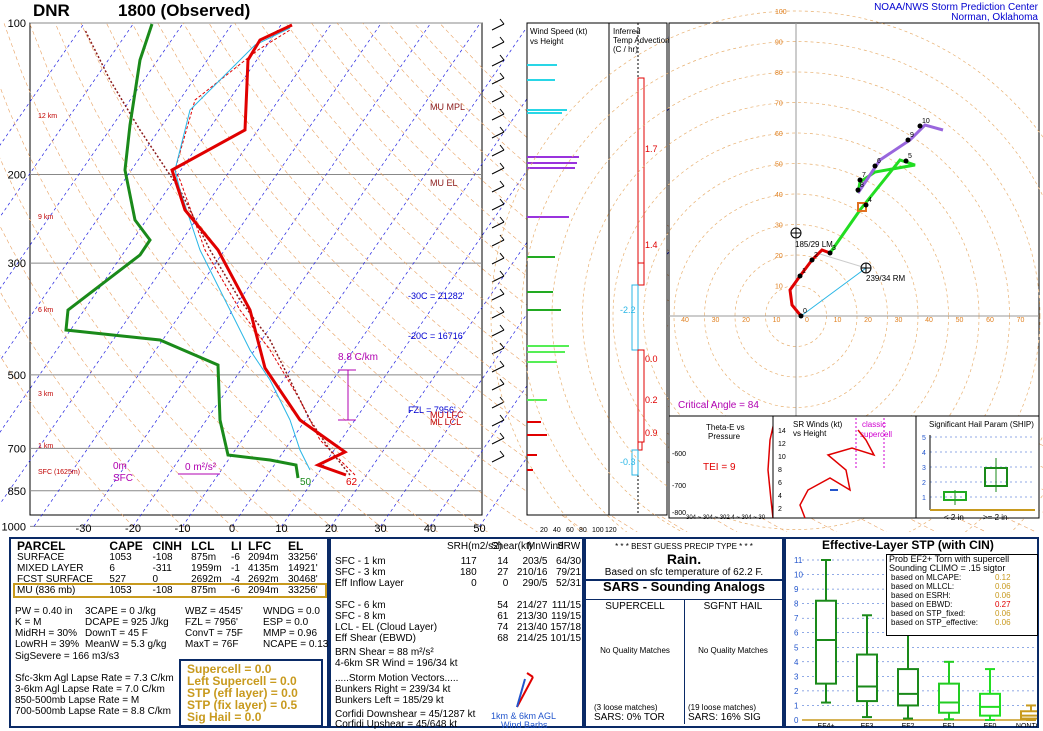 This screenshot has width=1043, height=731. Describe the element at coordinates (557, 529) in the screenshot. I see `ws-tick: 40` at that location.